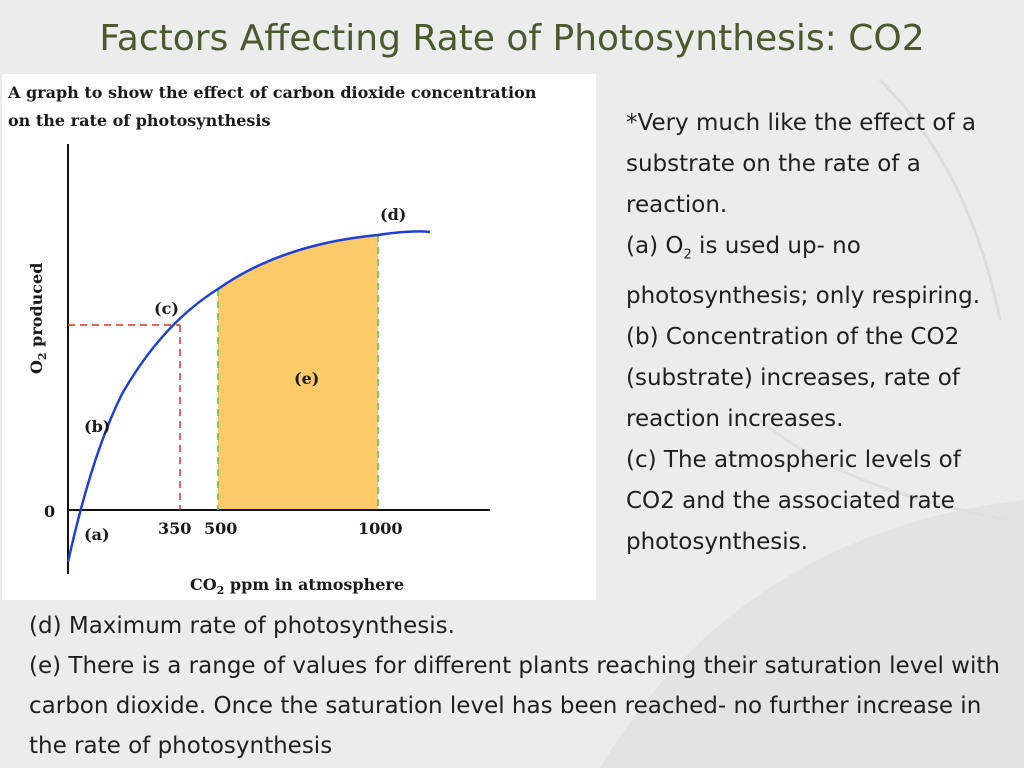 This screenshot has height=768, width=1024. Describe the element at coordinates (97, 534) in the screenshot. I see `label-a: (a)` at that location.